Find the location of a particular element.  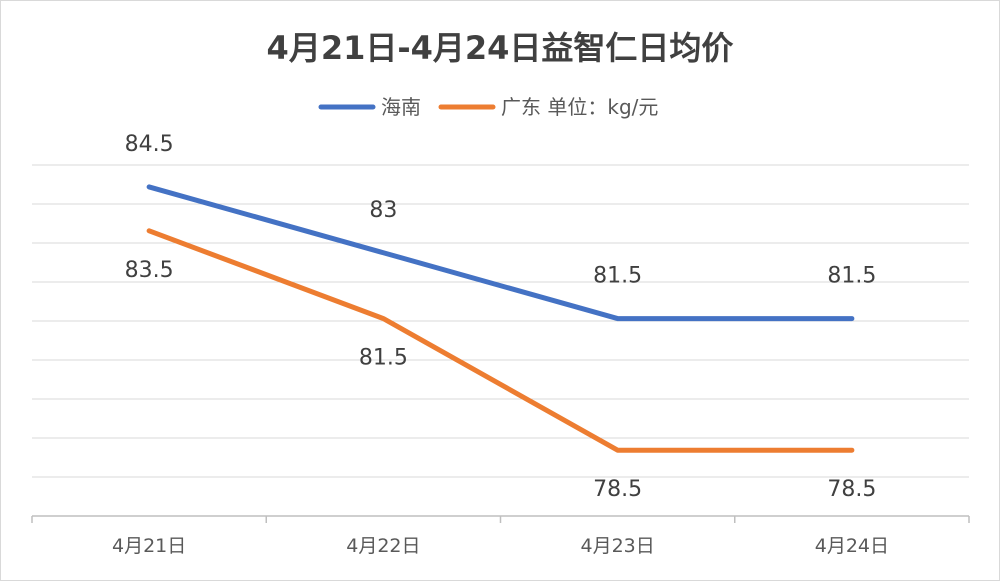

legend-label-0: 海南 is located at coordinates (401, 107).